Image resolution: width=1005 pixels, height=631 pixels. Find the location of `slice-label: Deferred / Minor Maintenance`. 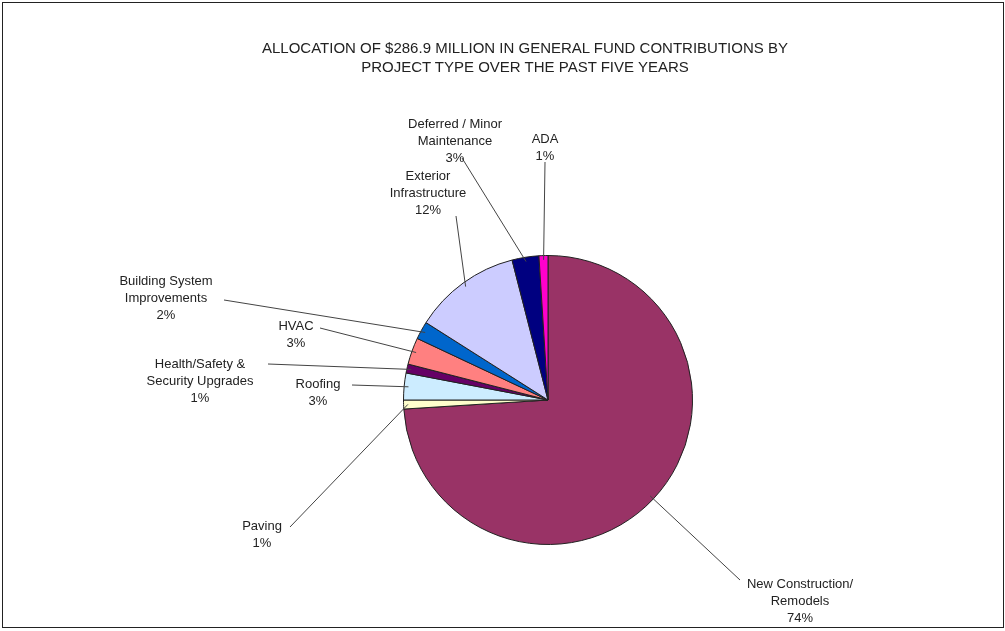

slice-label: Deferred / Minor Maintenance is located at coordinates (455, 132).